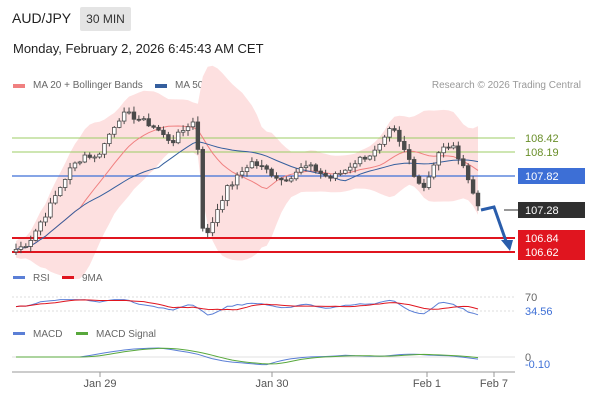 The height and width of the screenshot is (400, 590). I want to click on forecast-arrow, so click(496, 228).